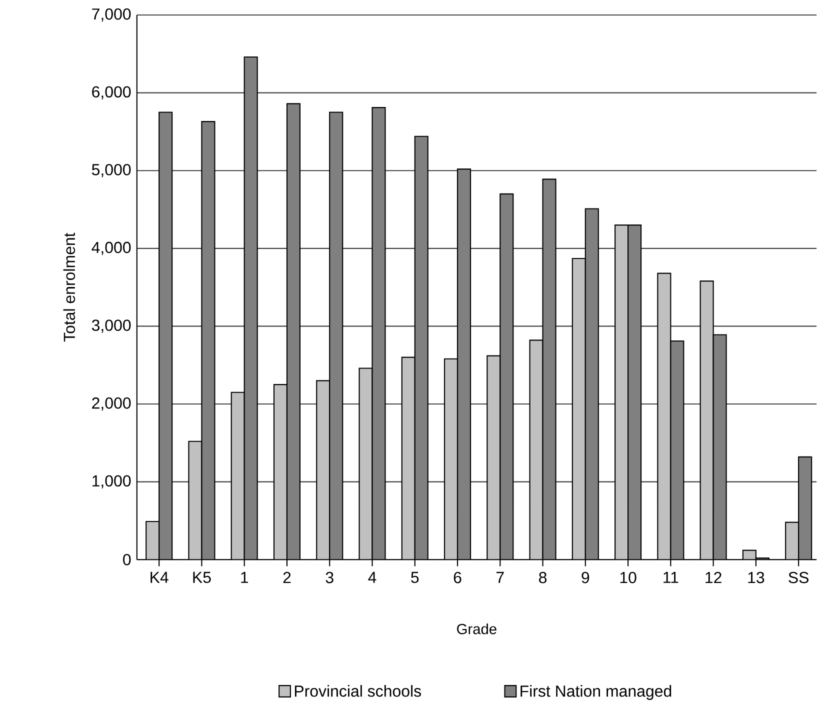 This screenshot has height=704, width=817. Describe the element at coordinates (798, 578) in the screenshot. I see `x-tick-label: SS` at that location.